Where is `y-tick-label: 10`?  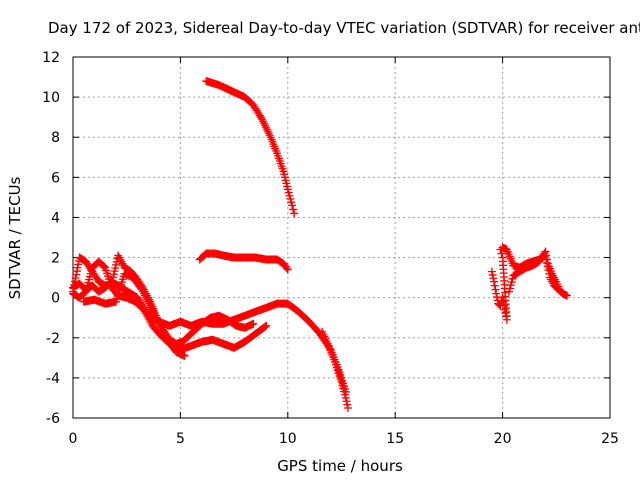
y-tick-label: 10 is located at coordinates (51, 98).